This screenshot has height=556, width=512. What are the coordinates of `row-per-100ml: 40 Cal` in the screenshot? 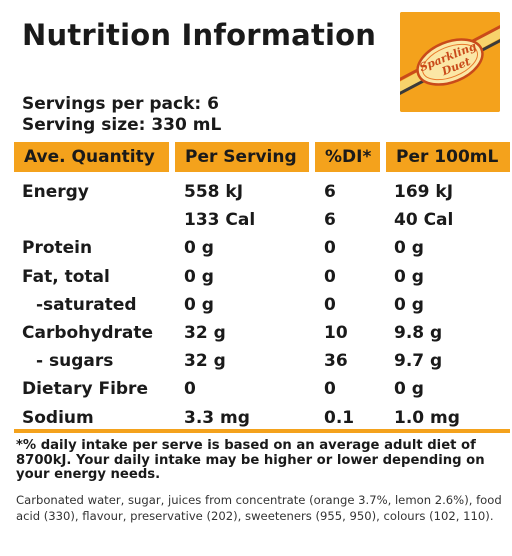 It's located at (424, 220).